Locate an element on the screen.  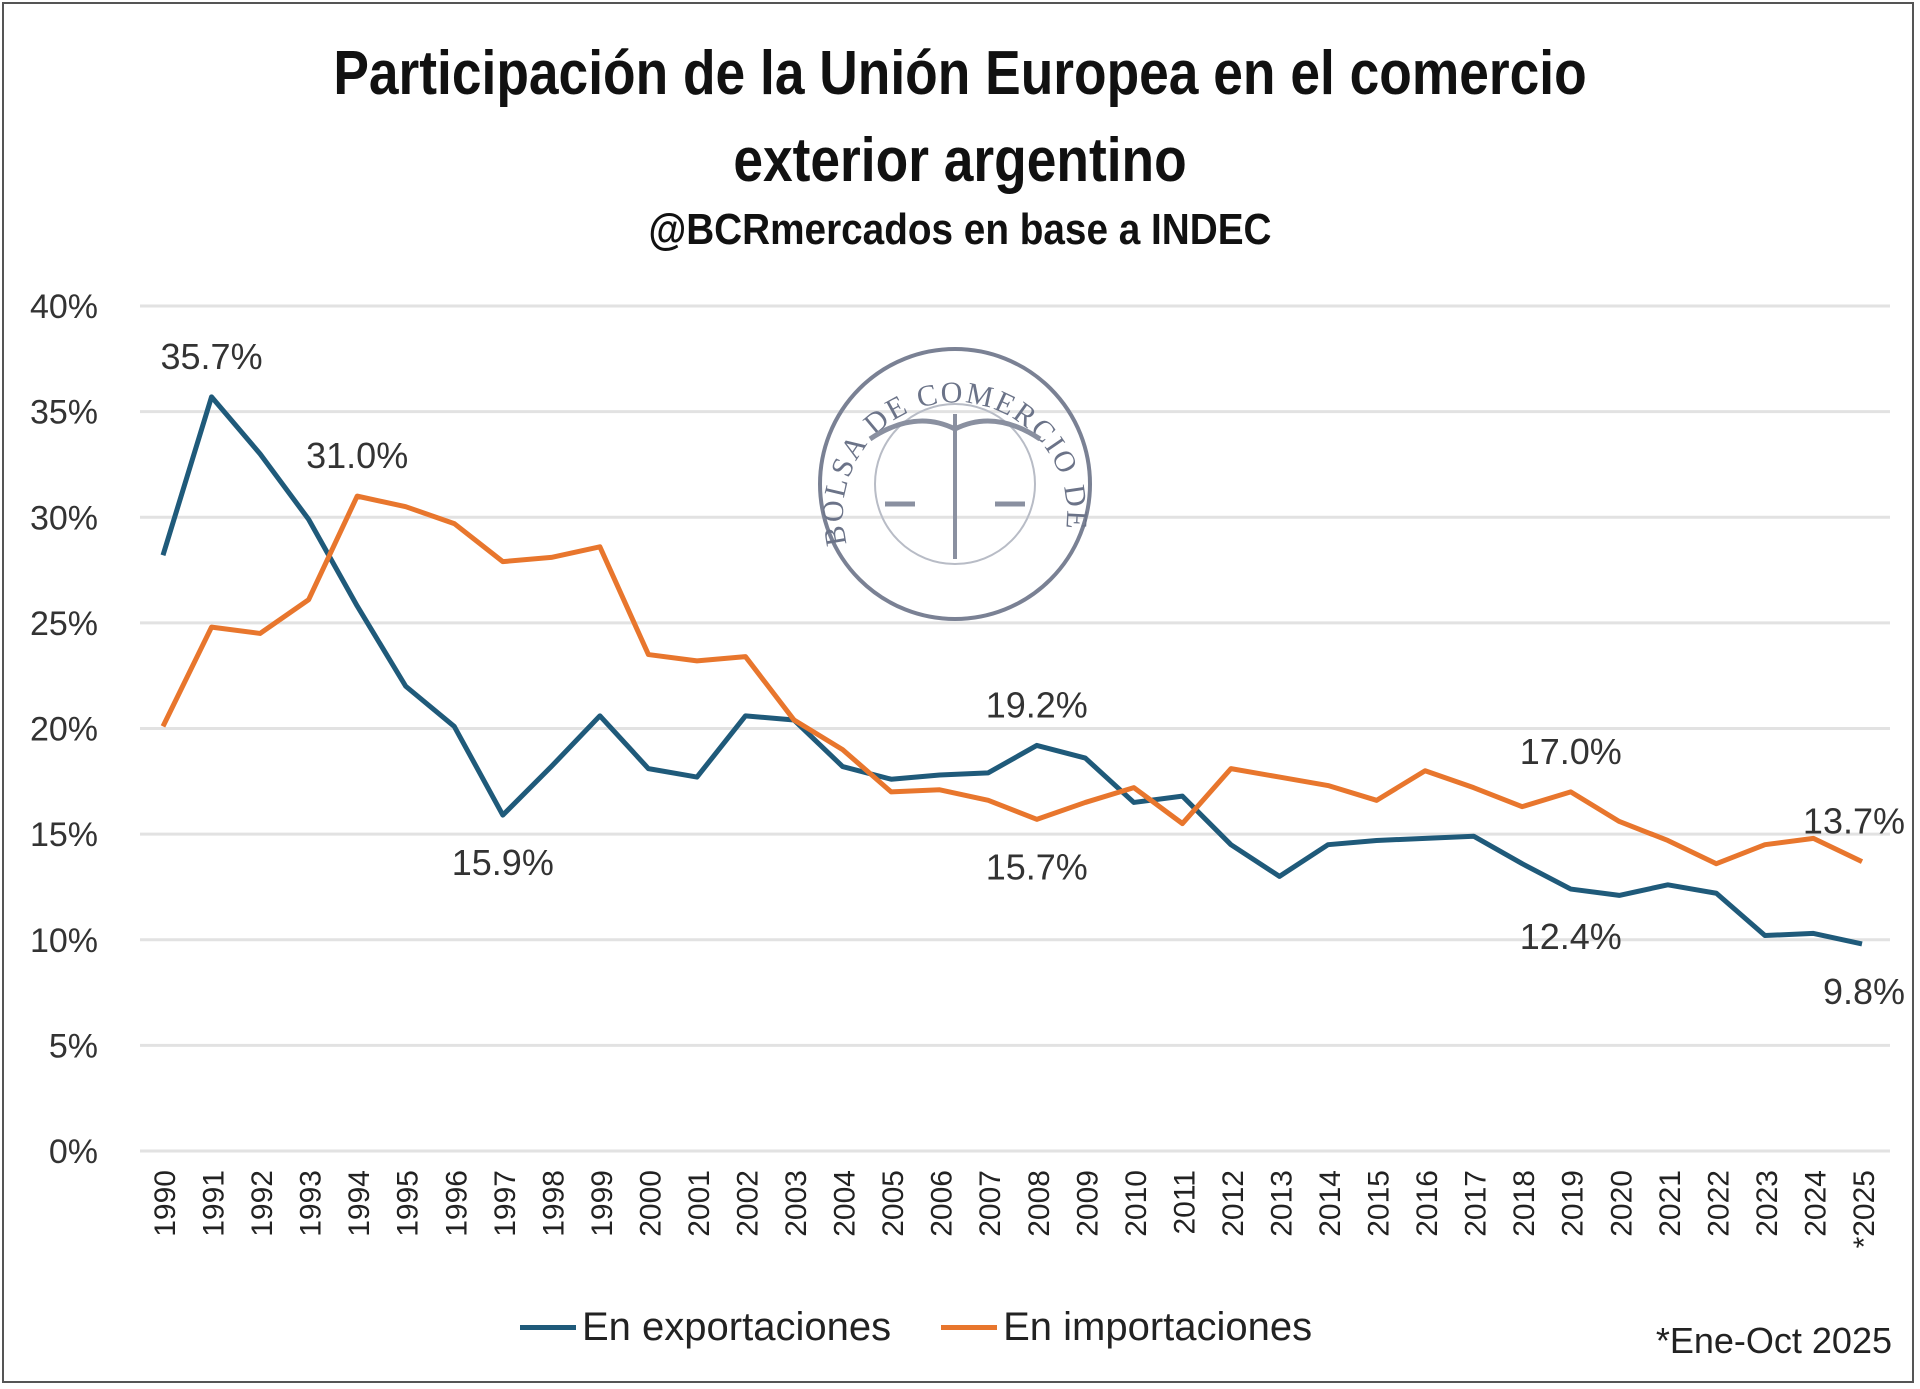
legend-label-exports: En exportaciones is located at coordinates (737, 1327).